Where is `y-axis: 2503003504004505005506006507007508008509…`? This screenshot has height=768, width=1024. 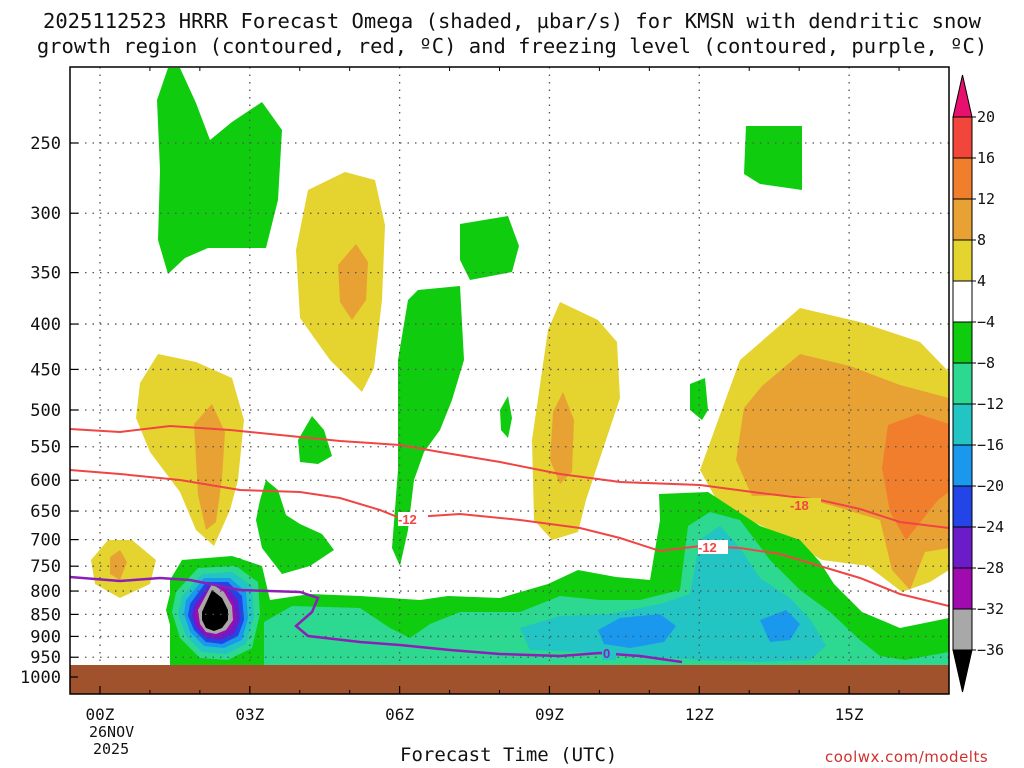 y-axis: 2503003504004505005506006507007508008509… is located at coordinates (49, 411).